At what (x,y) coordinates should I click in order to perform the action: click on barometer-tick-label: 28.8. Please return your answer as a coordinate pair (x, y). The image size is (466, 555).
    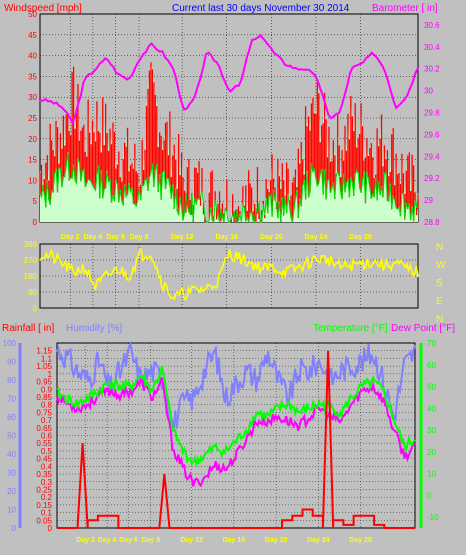
    Looking at the image, I should click on (432, 222).